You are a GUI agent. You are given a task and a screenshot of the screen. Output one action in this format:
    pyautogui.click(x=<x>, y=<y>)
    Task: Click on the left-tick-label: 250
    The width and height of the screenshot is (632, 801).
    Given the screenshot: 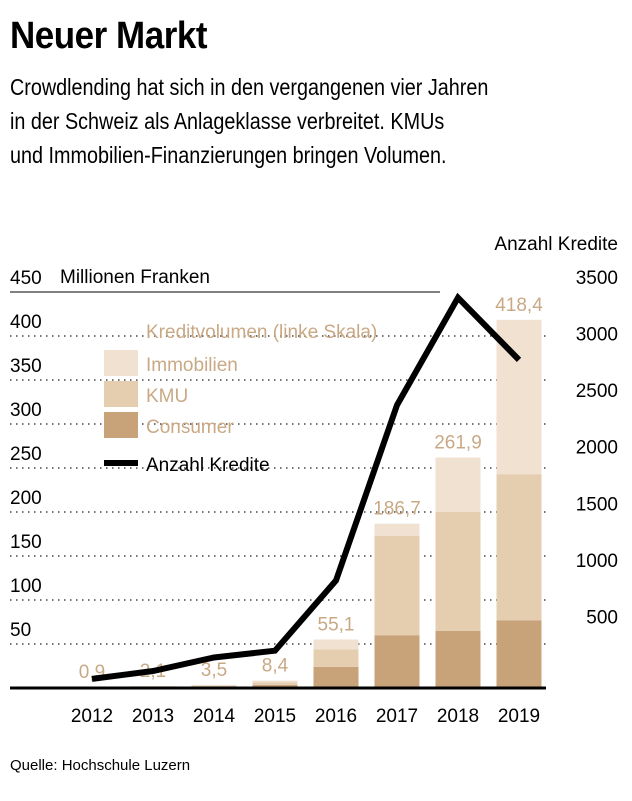 What is the action you would take?
    pyautogui.click(x=26, y=454)
    